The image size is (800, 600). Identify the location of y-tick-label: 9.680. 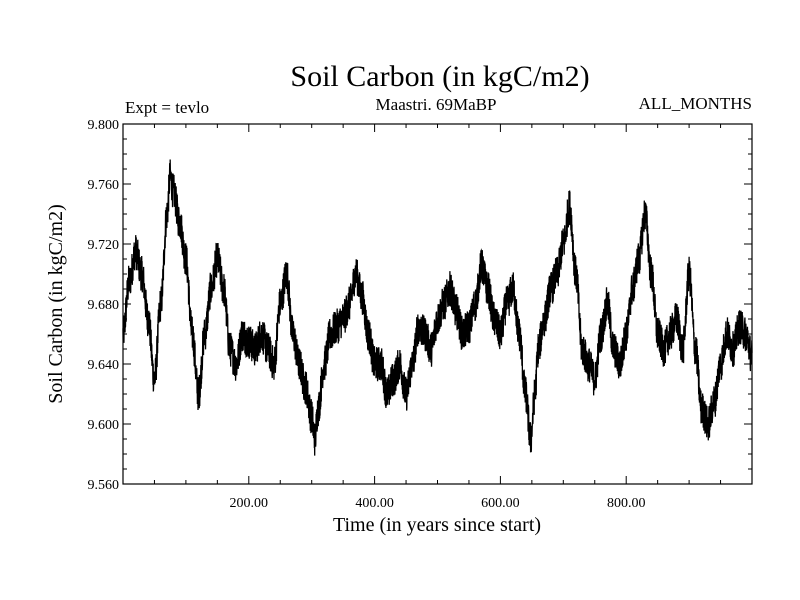
(104, 305).